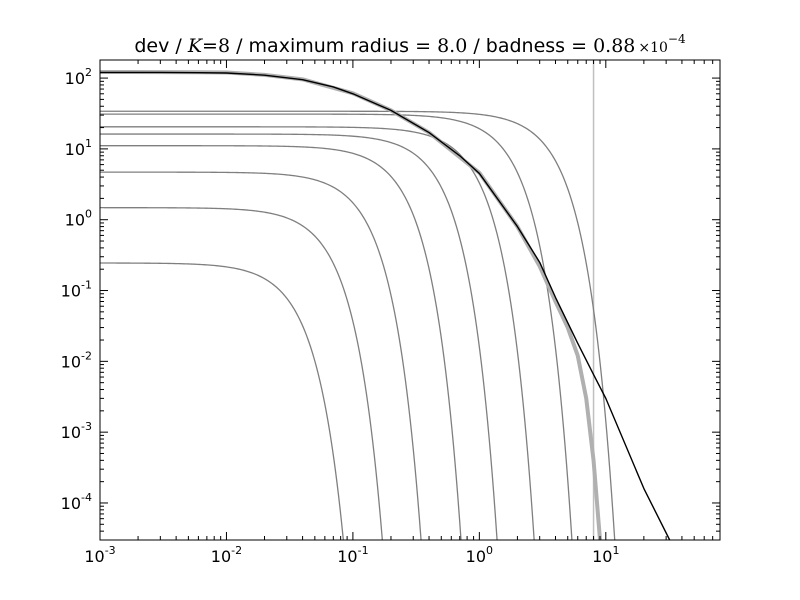  What do you see at coordinates (210, 46) in the screenshot?
I see `title-k-eq: =` at bounding box center [210, 46].